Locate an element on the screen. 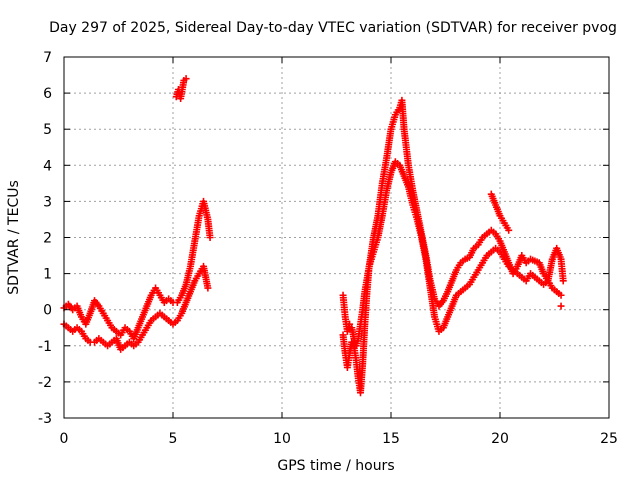  x-tick-label: 15 is located at coordinates (391, 439).